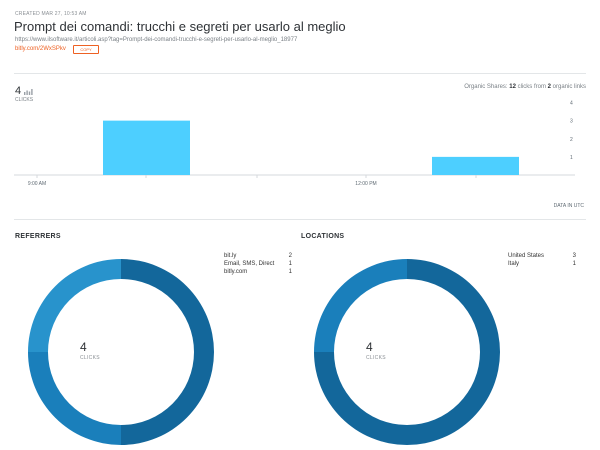 The height and width of the screenshot is (450, 600). I want to click on referrers-legend-name: Email, SMS, Direct, so click(249, 264).